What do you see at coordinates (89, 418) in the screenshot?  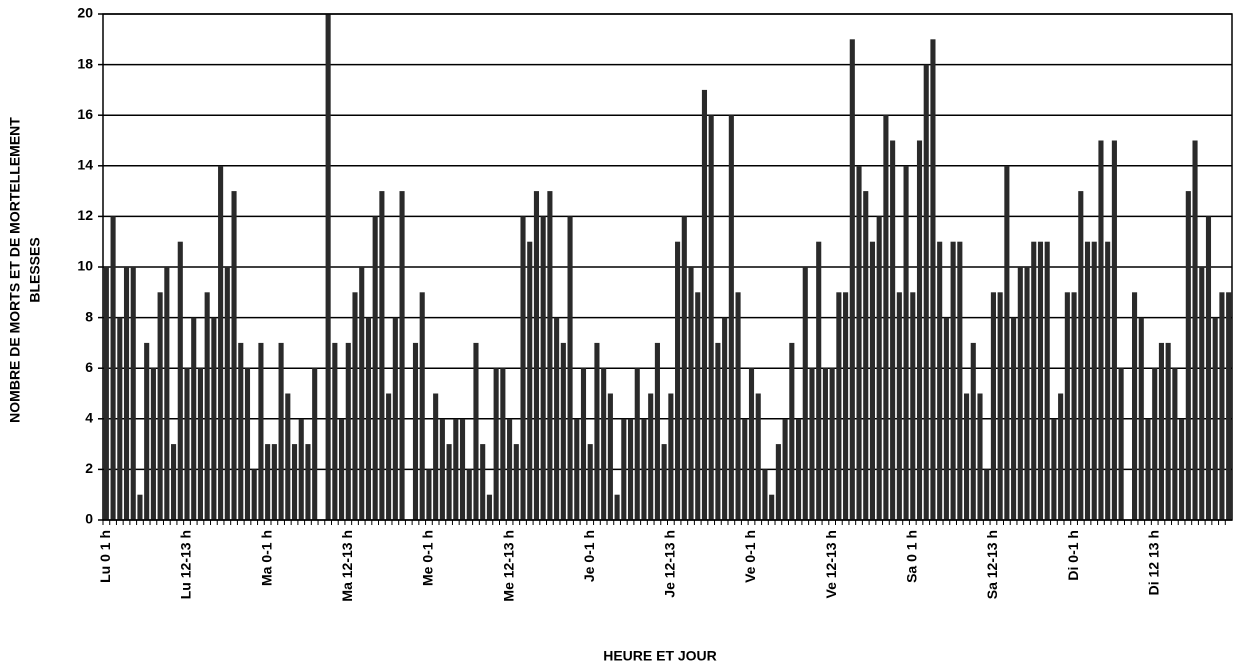 I see `y-tick-label: 4` at bounding box center [89, 418].